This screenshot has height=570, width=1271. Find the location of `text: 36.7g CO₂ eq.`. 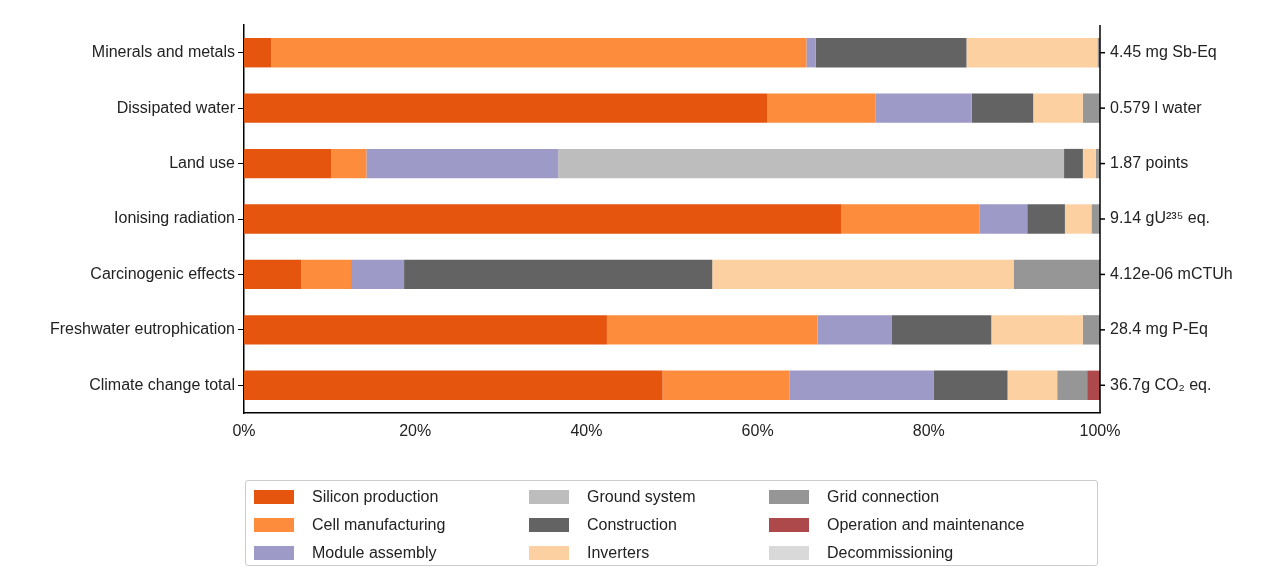

text: 36.7g CO₂ eq. is located at coordinates (1161, 384).